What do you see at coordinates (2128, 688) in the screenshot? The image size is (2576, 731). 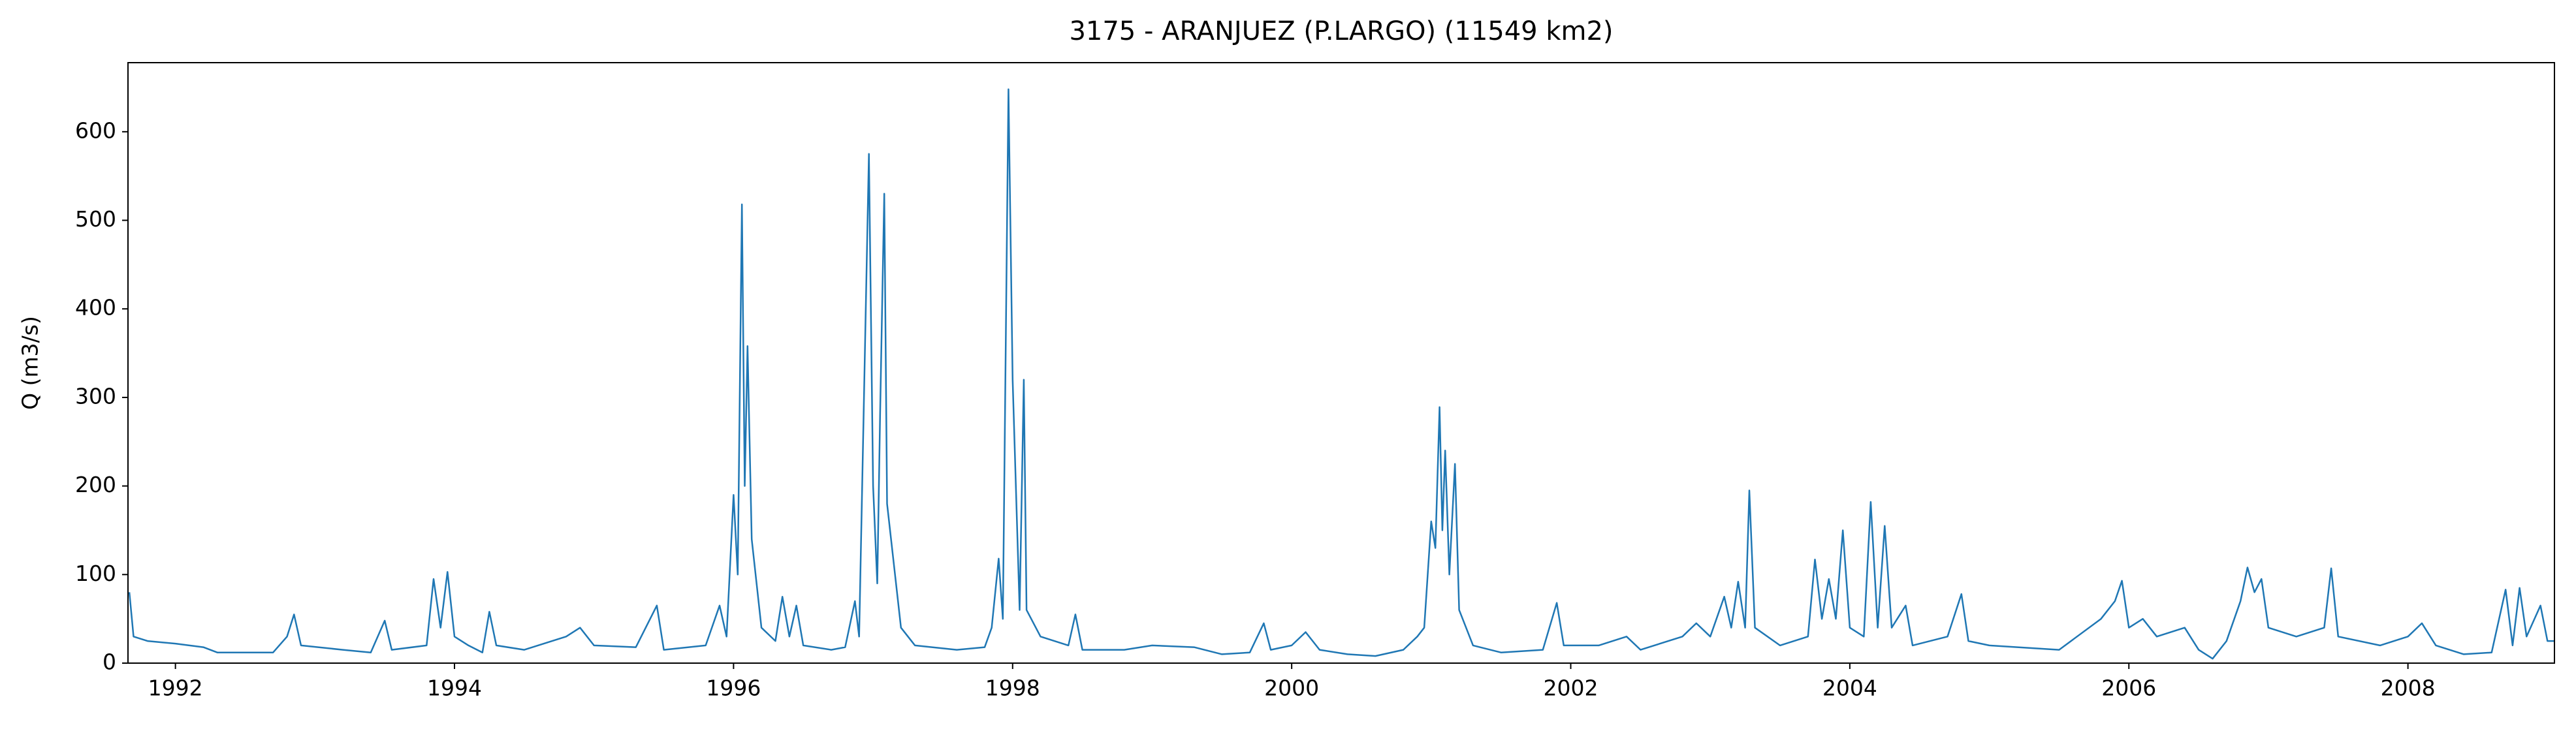 I see `x-tick-label: 2006` at bounding box center [2128, 688].